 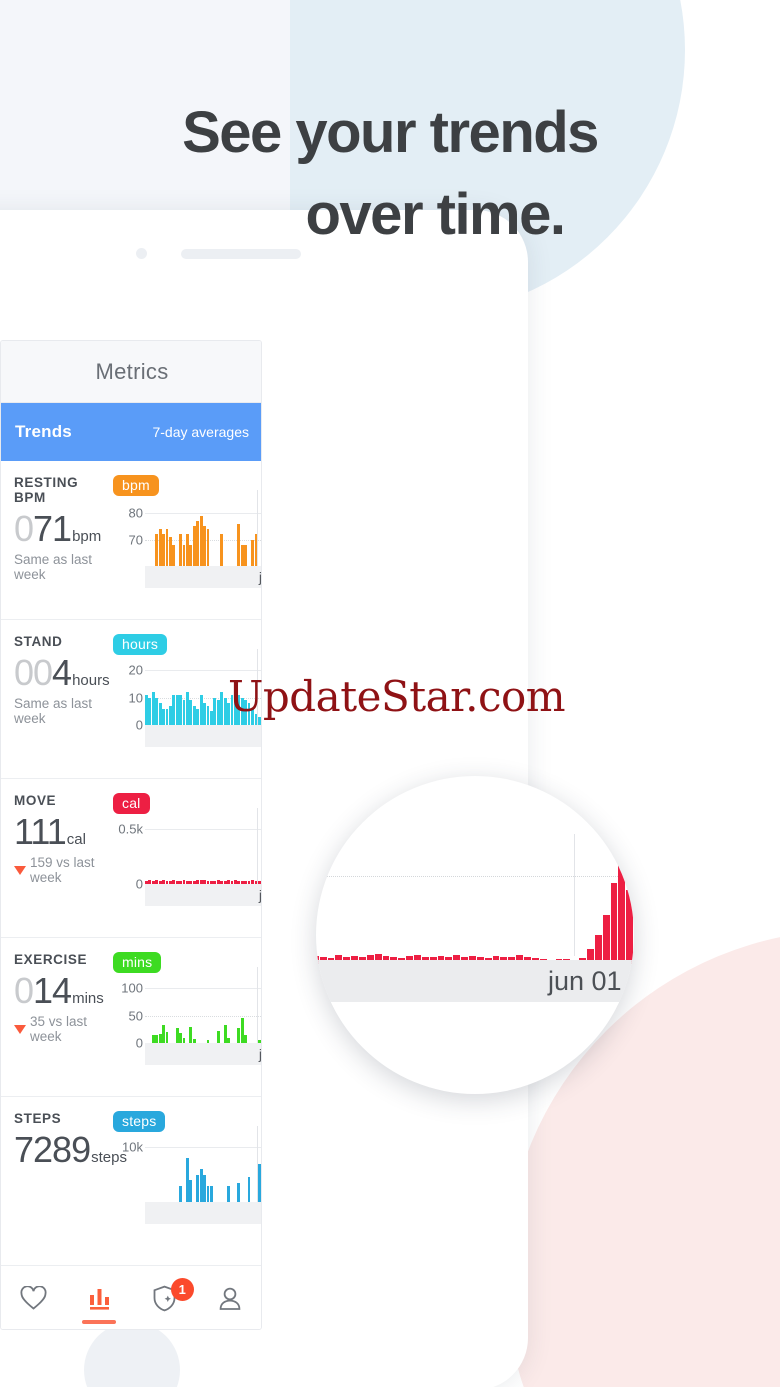 I want to click on plot-area: 80 70 jun 01, so click(x=187, y=539).